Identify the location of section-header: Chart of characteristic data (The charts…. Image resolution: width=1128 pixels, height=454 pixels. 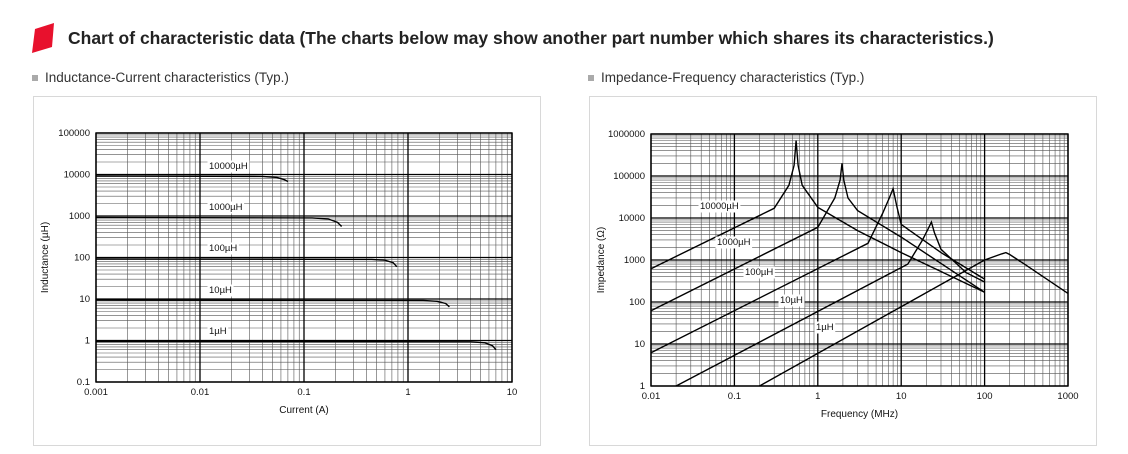
(513, 38).